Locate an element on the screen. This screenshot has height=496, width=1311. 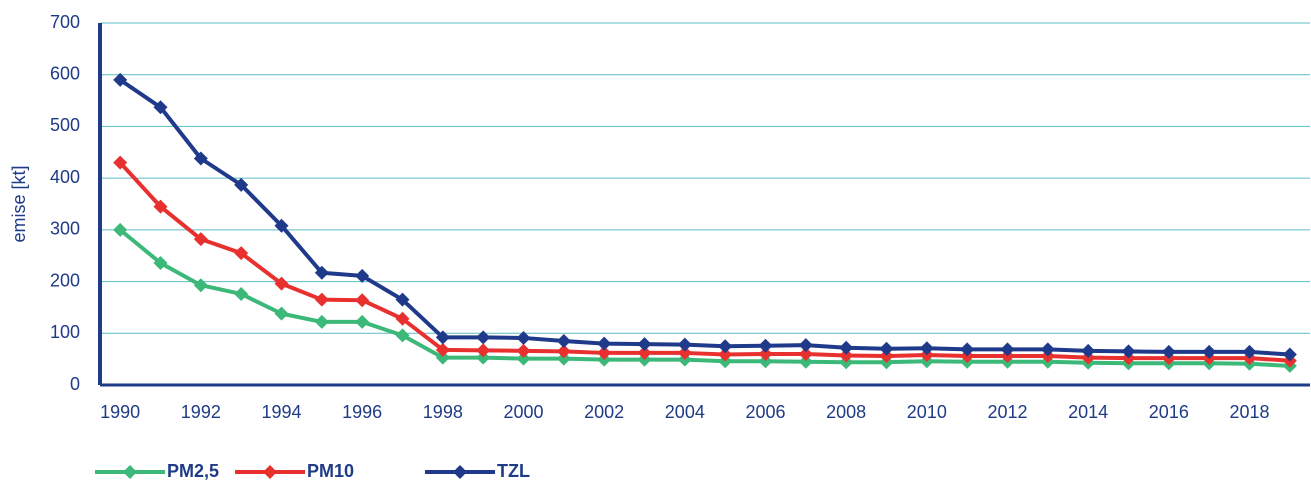
legend-label: PM2,5 is located at coordinates (193, 471).